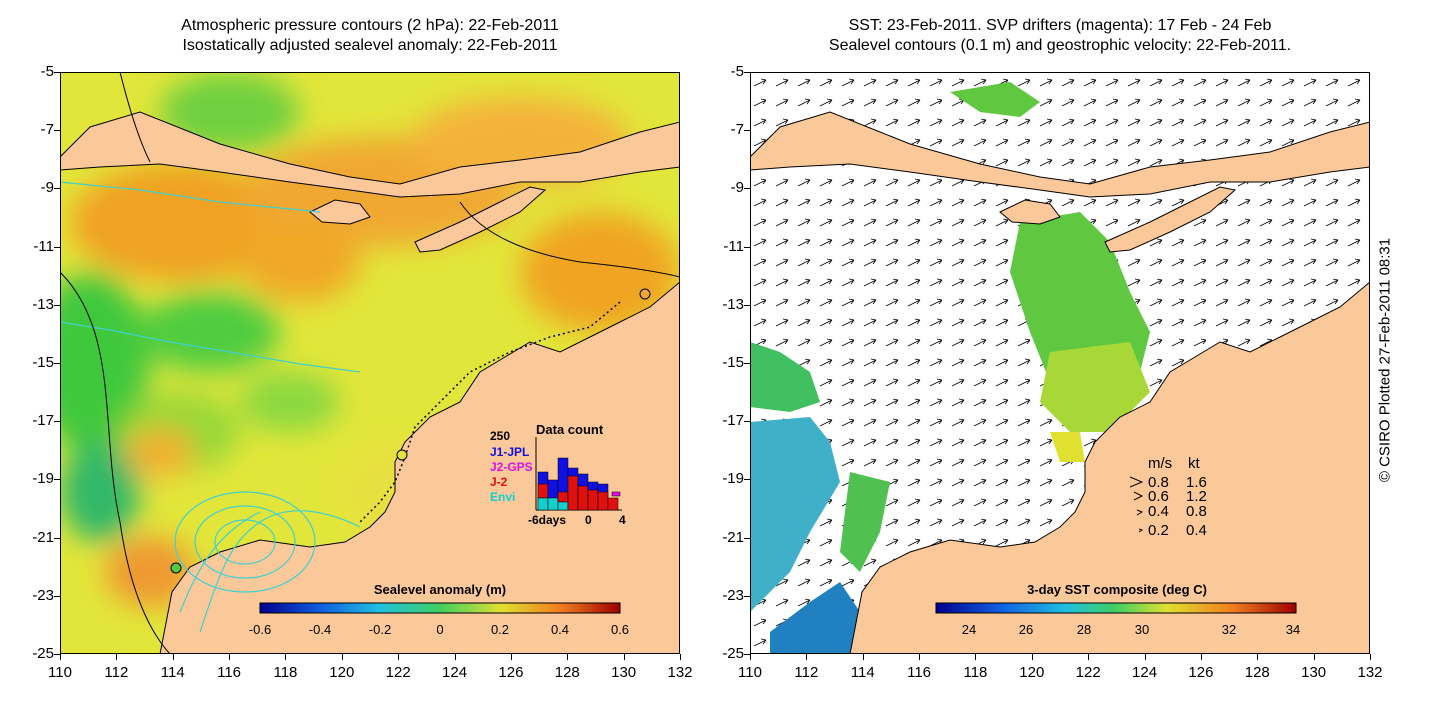 This screenshot has height=720, width=1440. What do you see at coordinates (260, 629) in the screenshot?
I see `colorbar-tick: -0.6` at bounding box center [260, 629].